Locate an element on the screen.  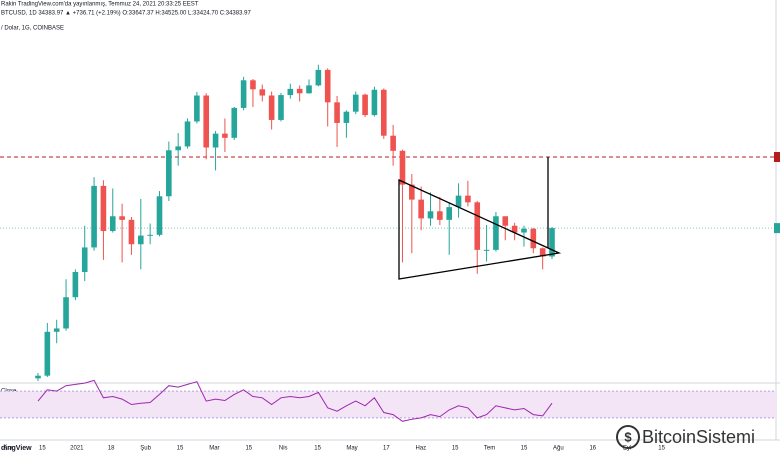
level-tag is located at coordinates (777, 157).